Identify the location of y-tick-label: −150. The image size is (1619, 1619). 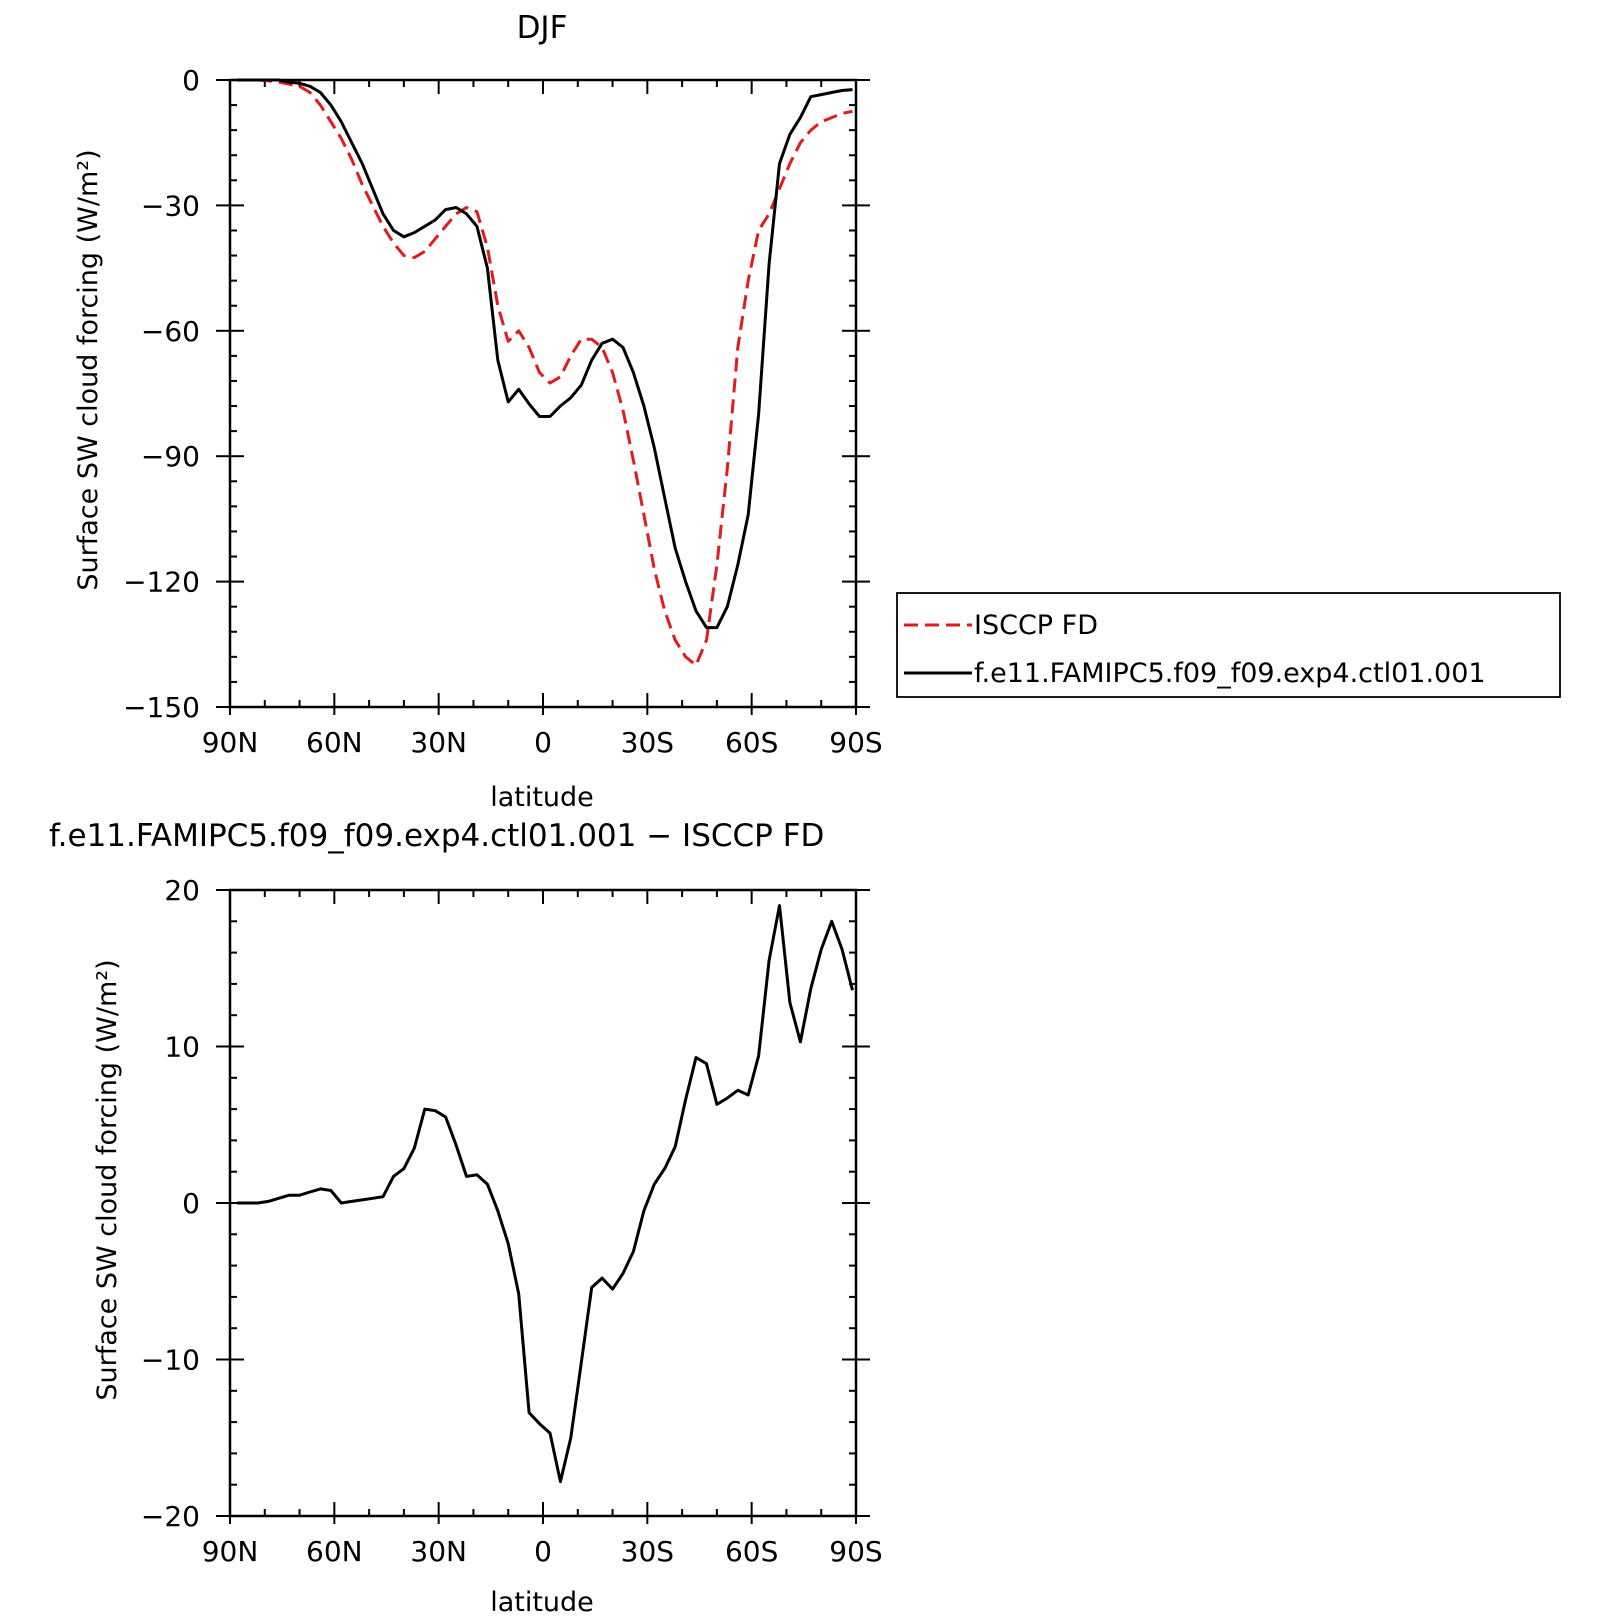
(161, 707).